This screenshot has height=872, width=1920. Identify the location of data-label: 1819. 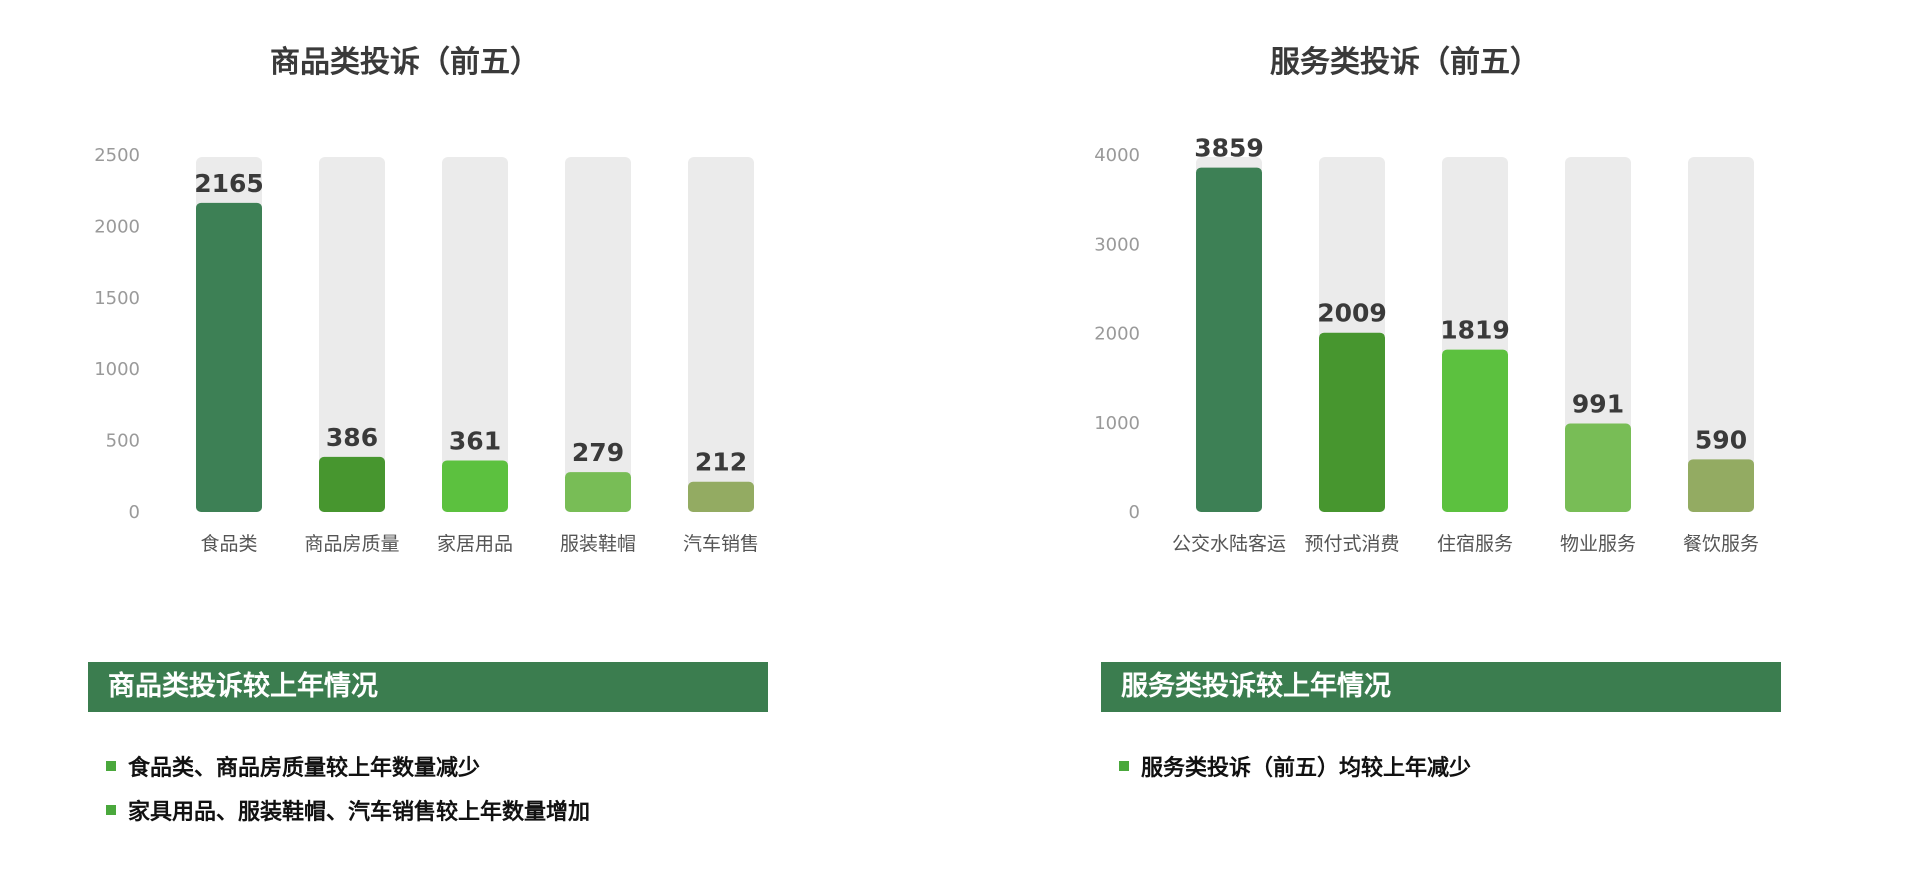
(1475, 330).